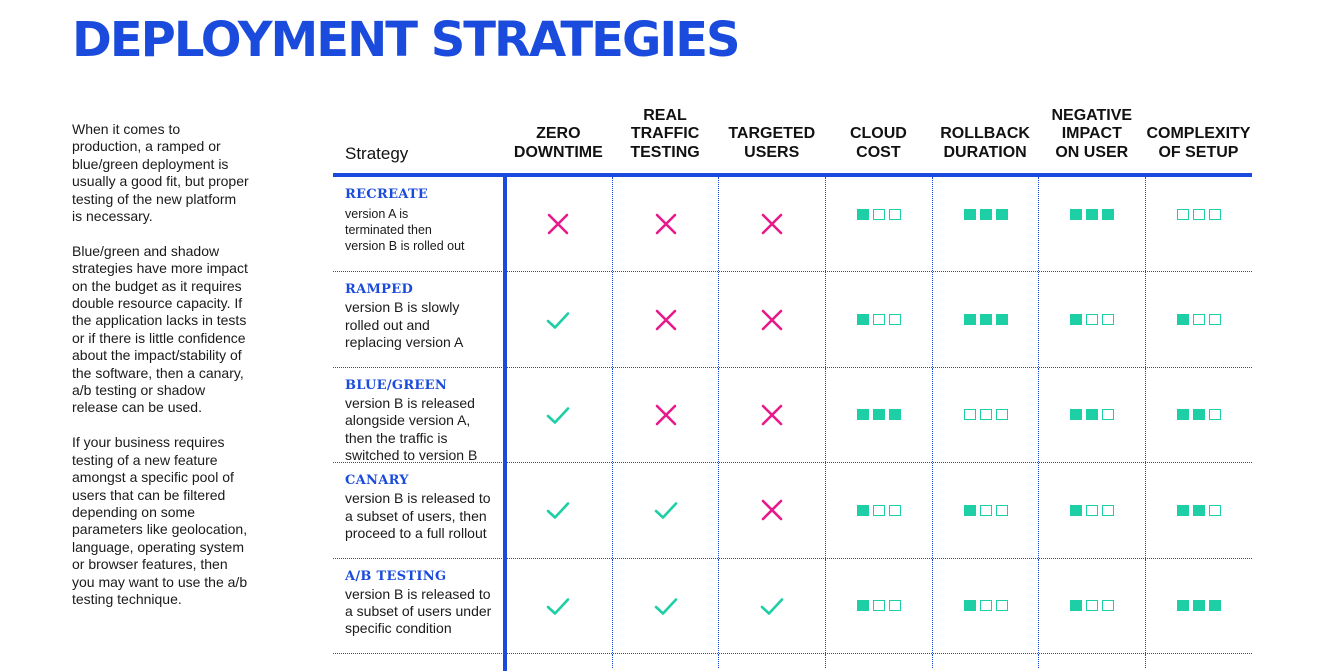 This screenshot has width=1339, height=671. I want to click on column-header: ROLLBACK DURATION, so click(985, 139).